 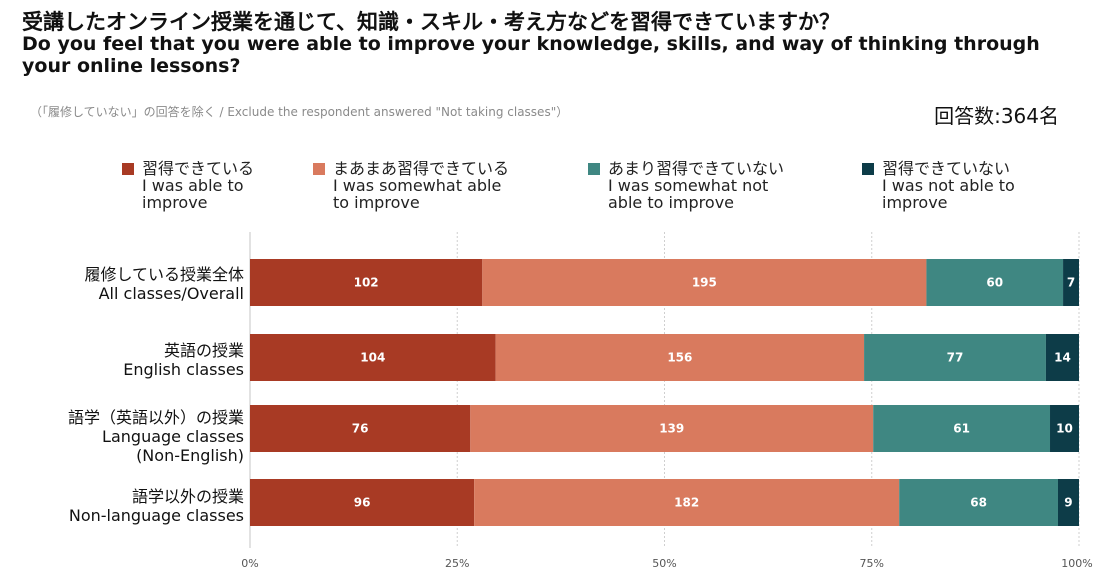 What do you see at coordinates (457, 563) in the screenshot?
I see `x-tick-label-1: 25%` at bounding box center [457, 563].